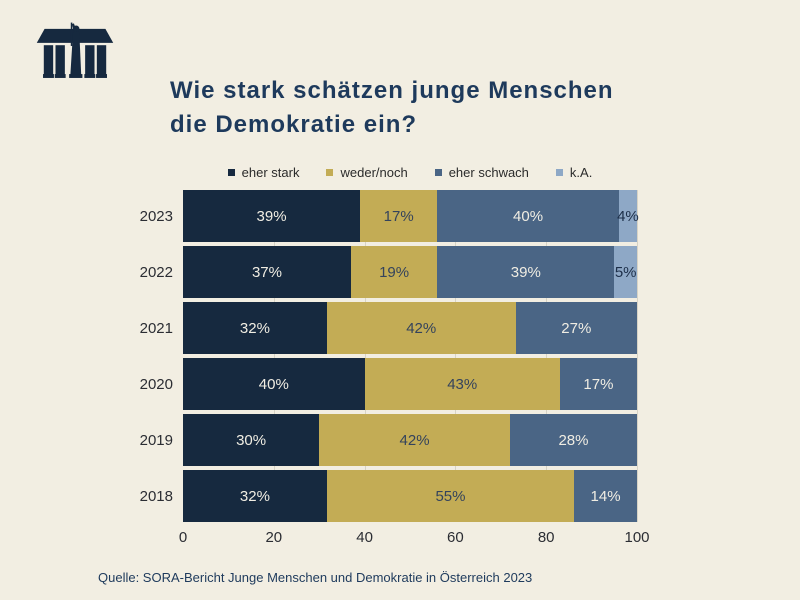  I want to click on legend-label: k.A., so click(581, 172).